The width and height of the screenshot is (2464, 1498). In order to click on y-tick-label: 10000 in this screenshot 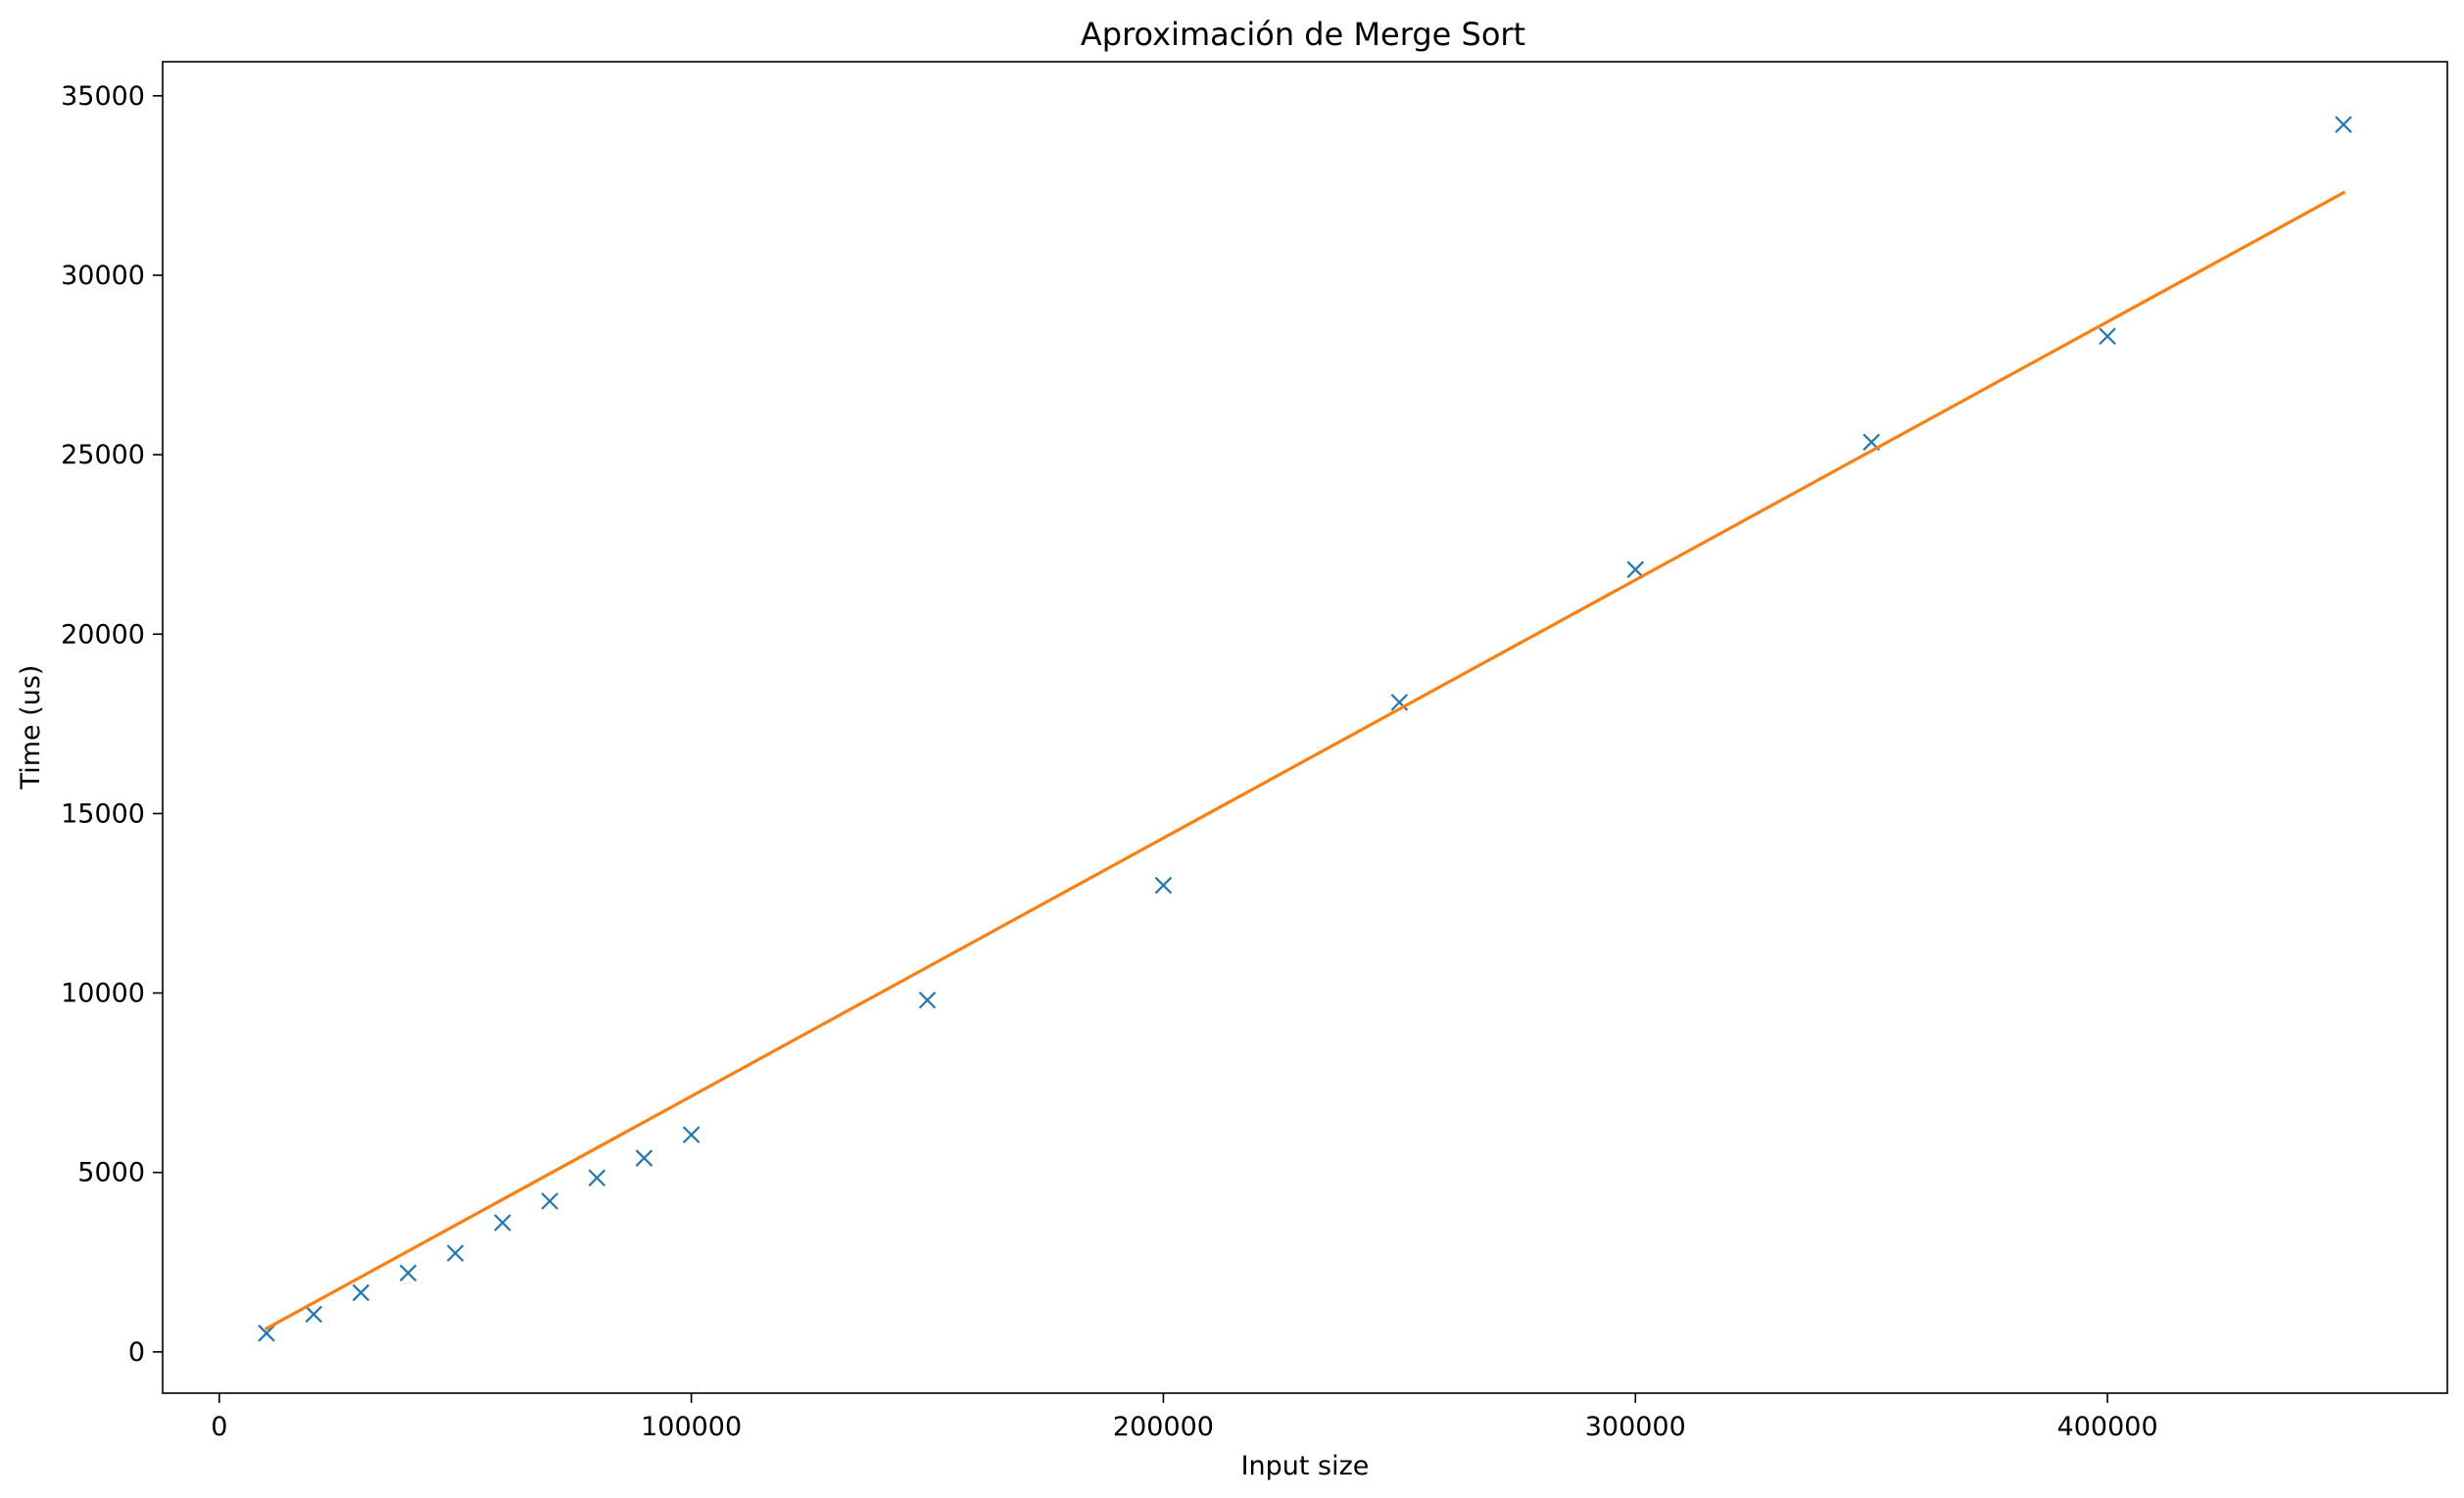, I will do `click(103, 994)`.